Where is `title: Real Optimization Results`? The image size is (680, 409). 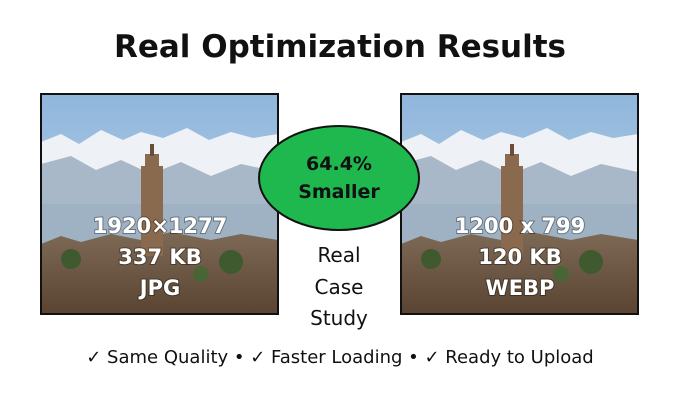
title: Real Optimization Results is located at coordinates (340, 47).